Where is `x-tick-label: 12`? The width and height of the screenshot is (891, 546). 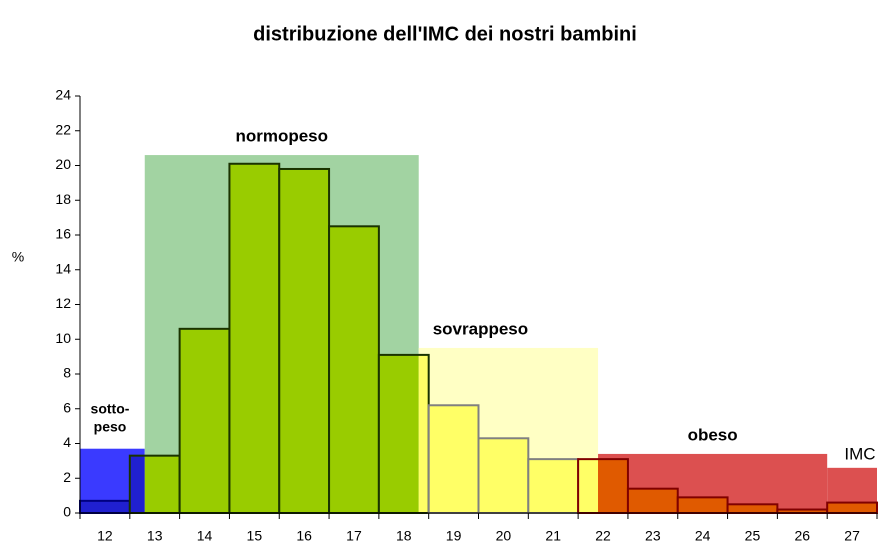 x-tick-label: 12 is located at coordinates (105, 536).